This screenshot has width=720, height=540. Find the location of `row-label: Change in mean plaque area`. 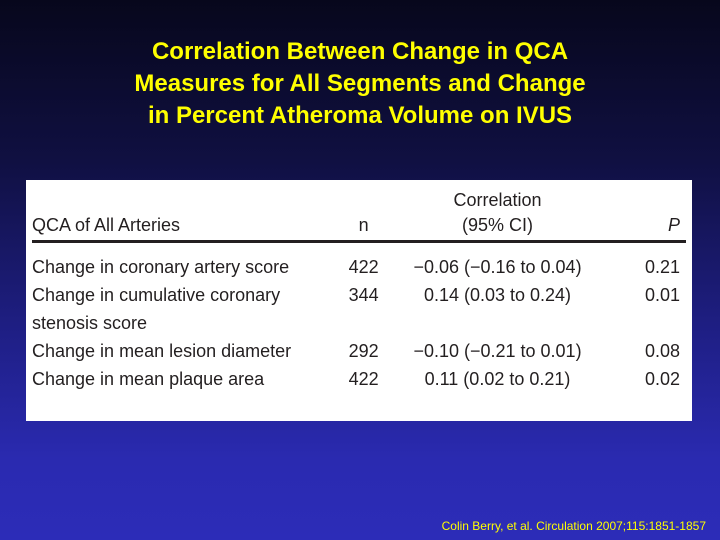

row-label: Change in mean plaque area is located at coordinates (148, 379).